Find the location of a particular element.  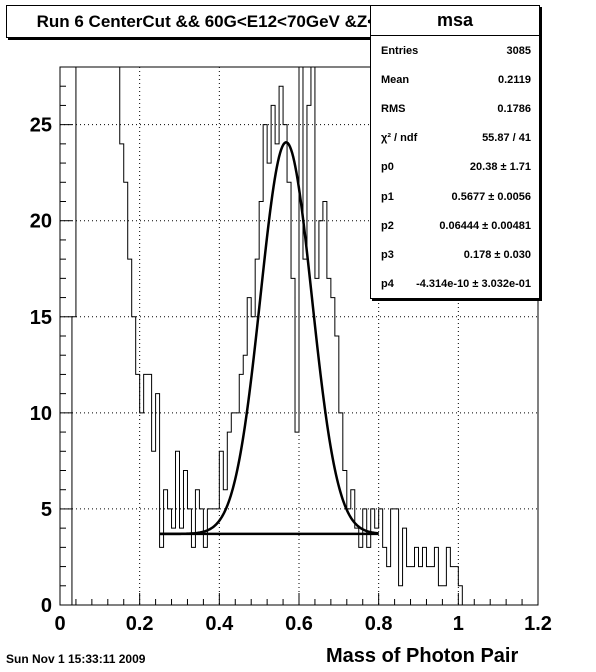

stats-row: p1 0.5677 ± 0.0056 is located at coordinates (455, 196).